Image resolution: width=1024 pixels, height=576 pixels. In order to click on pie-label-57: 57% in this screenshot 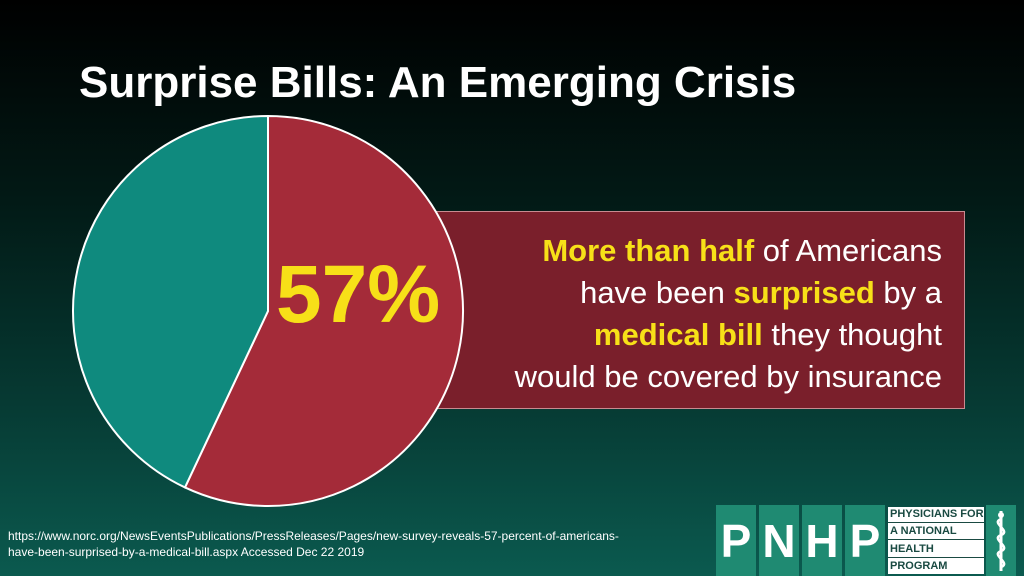, I will do `click(358, 294)`.